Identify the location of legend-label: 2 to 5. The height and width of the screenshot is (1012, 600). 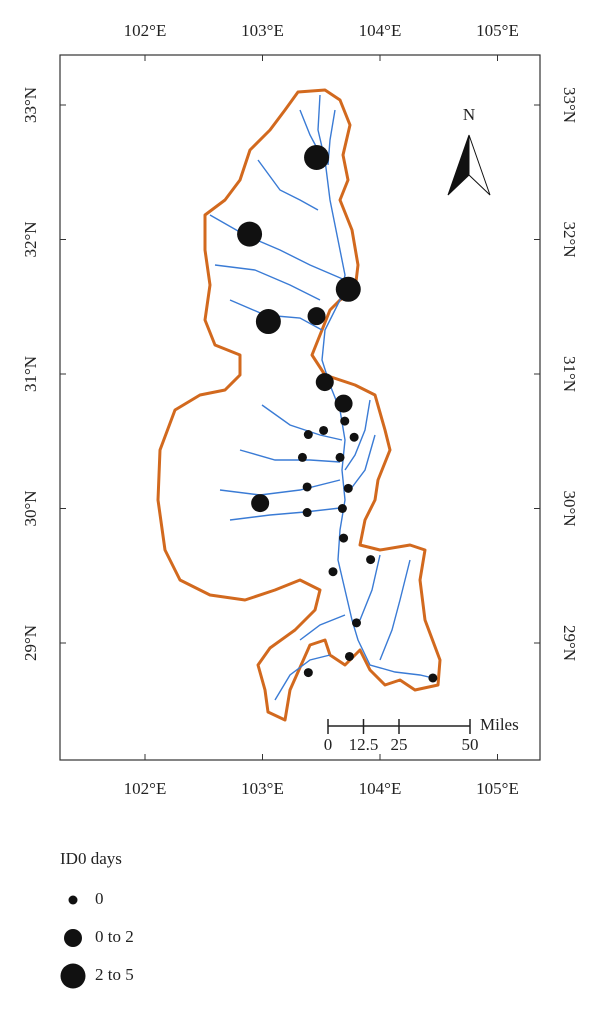
(114, 974).